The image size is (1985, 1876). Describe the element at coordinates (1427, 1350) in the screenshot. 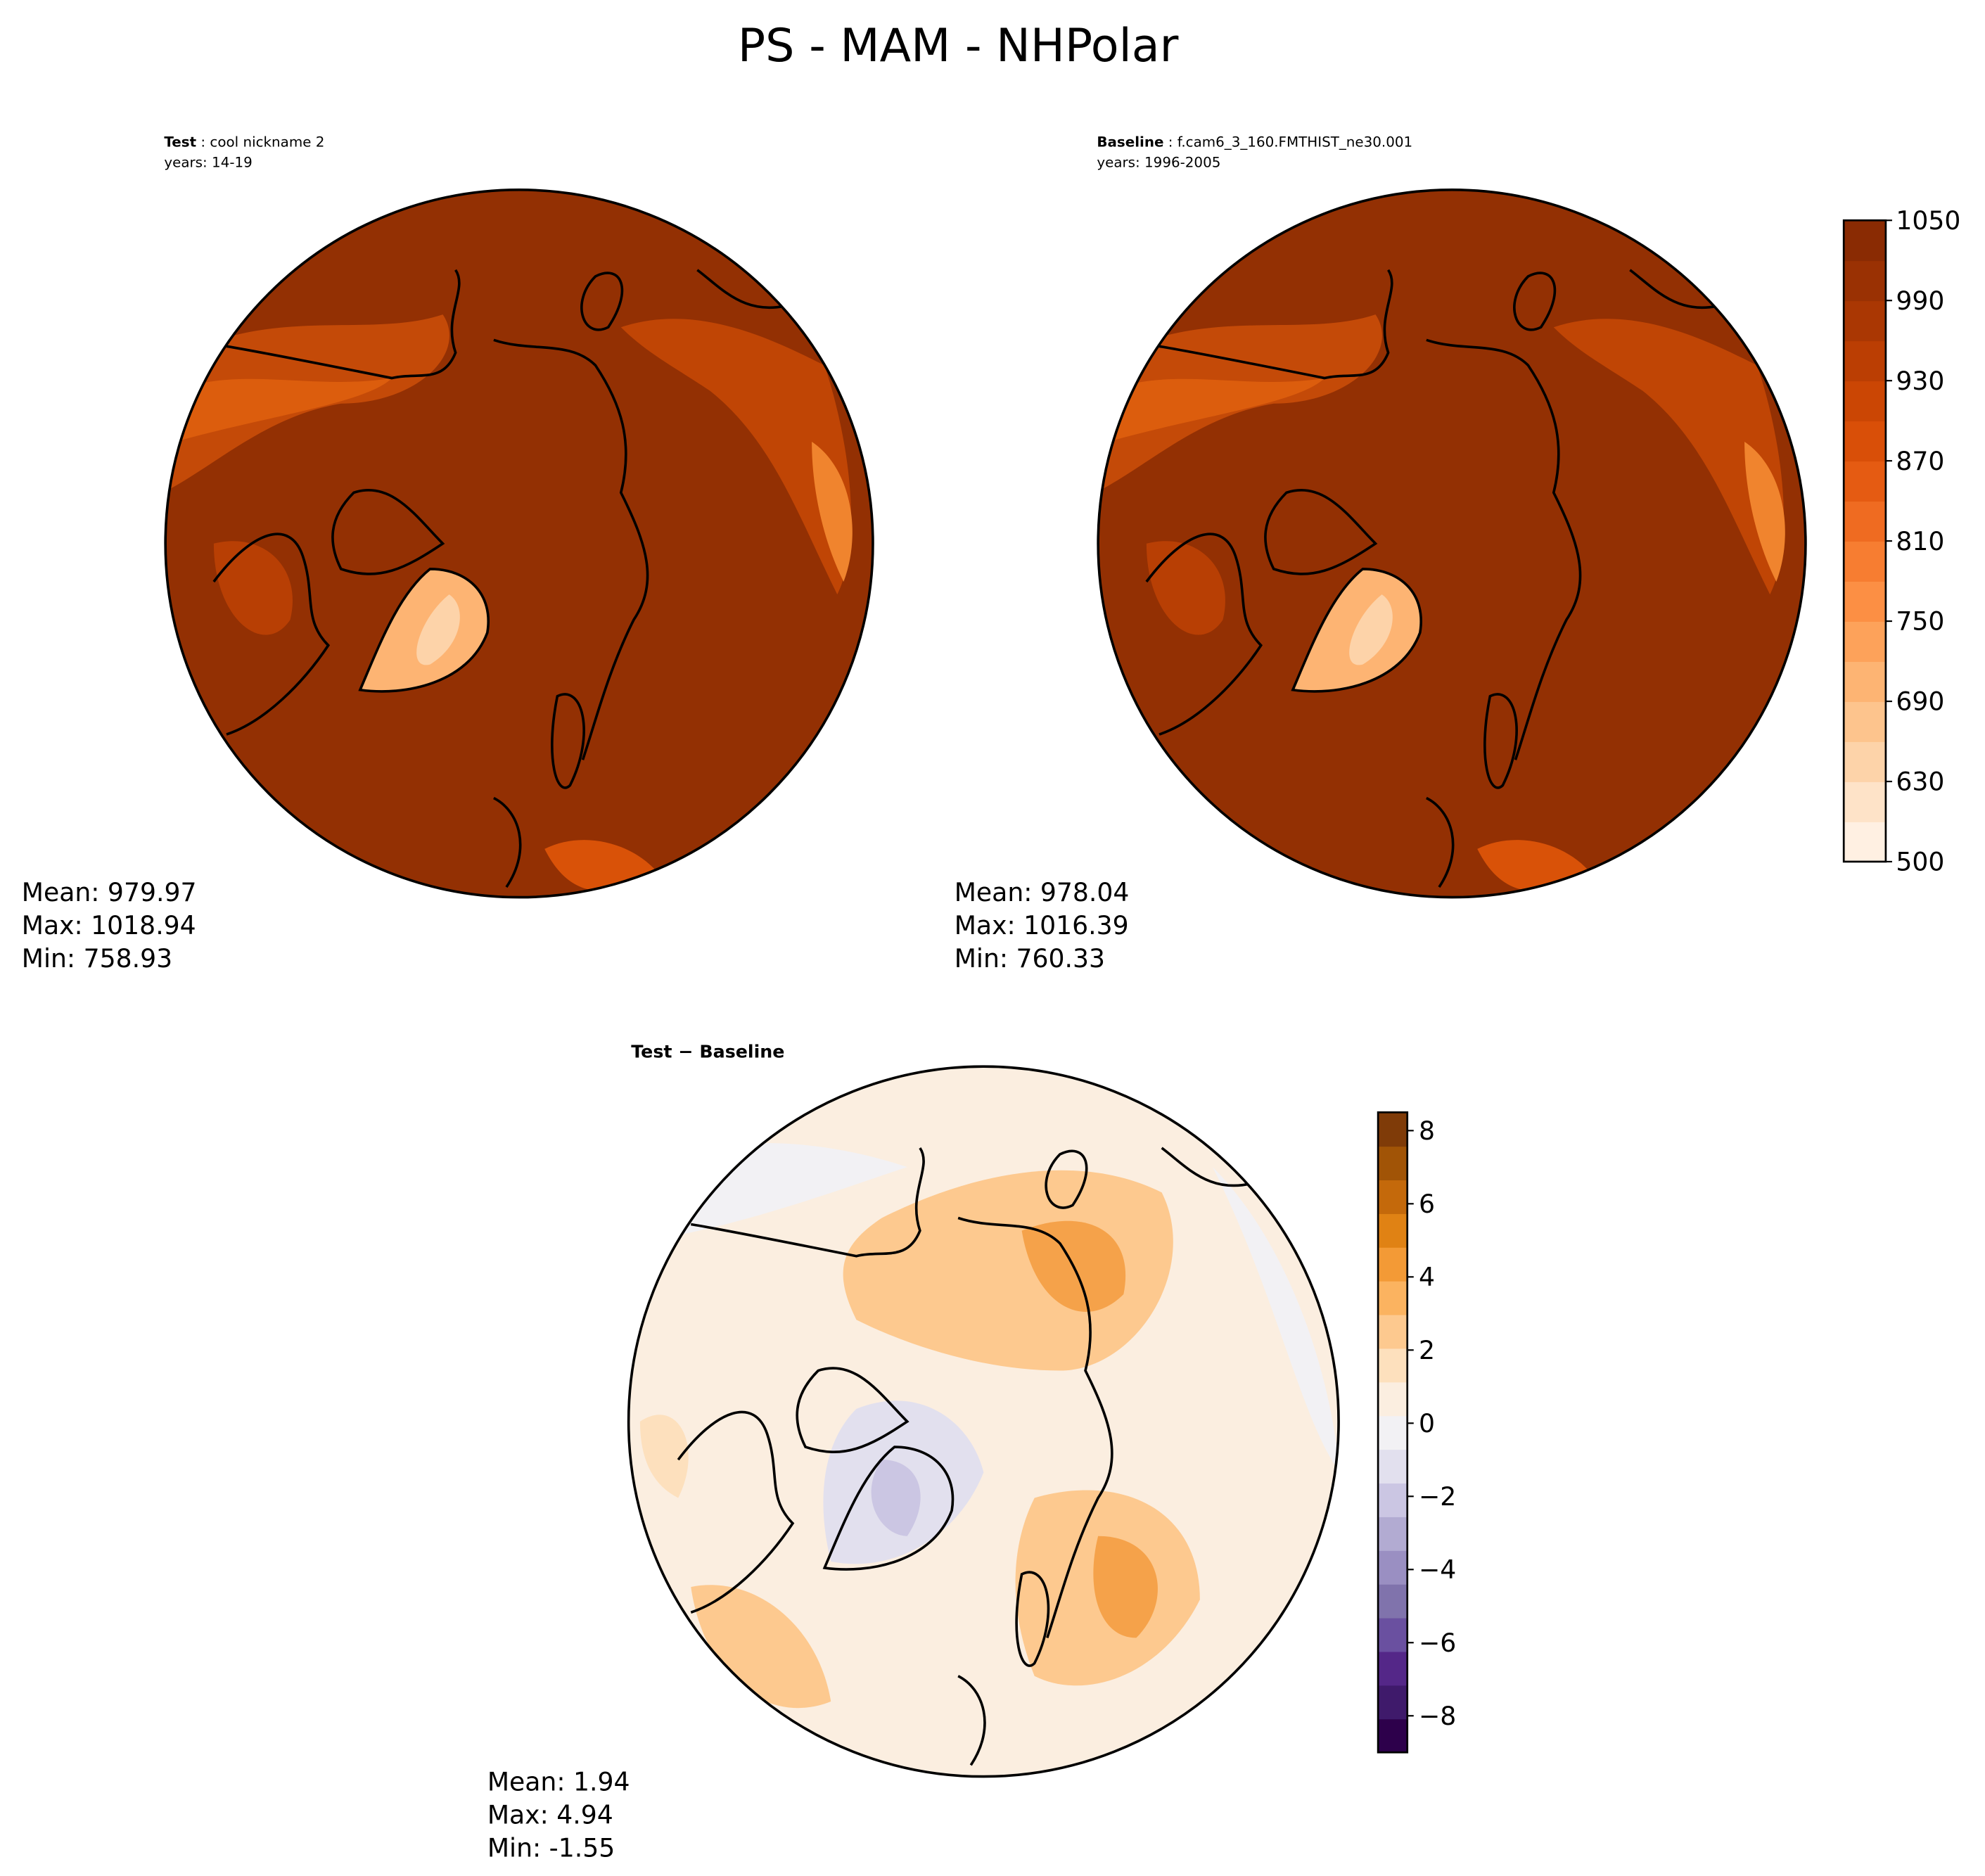

I see `colorbar-tick-label: 2` at that location.